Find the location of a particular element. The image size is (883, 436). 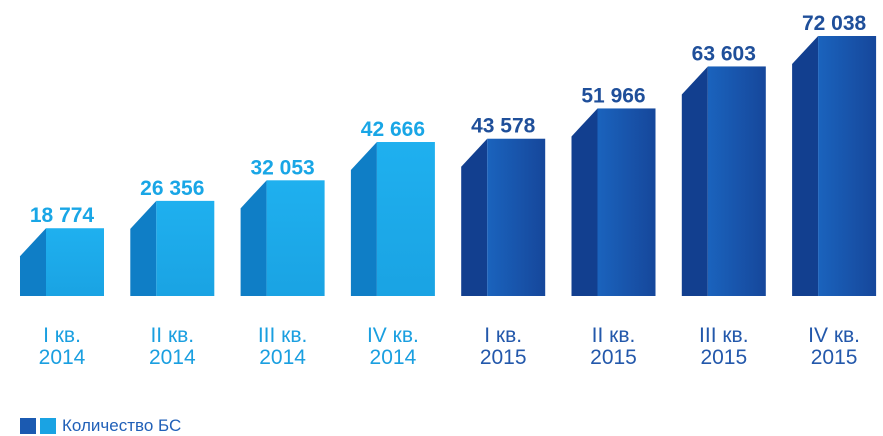

data-label: 26 356 is located at coordinates (172, 188).